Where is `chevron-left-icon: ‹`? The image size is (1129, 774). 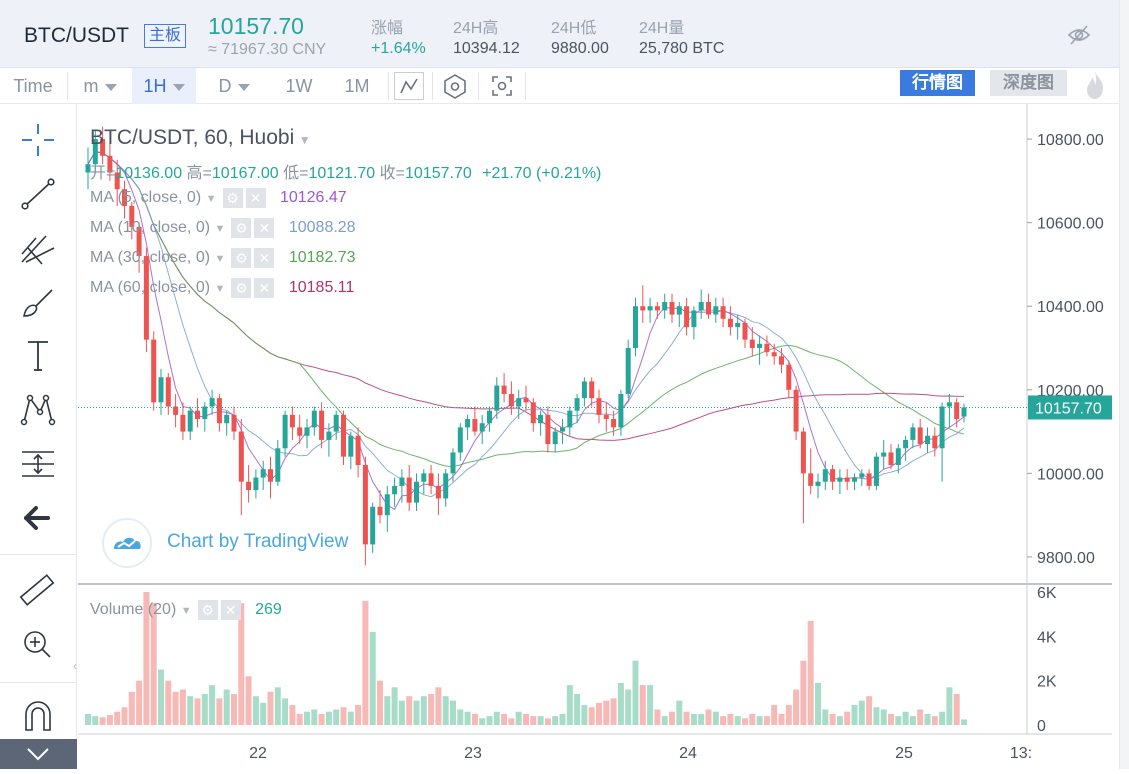
chevron-left-icon: ‹ is located at coordinates (75, 666).